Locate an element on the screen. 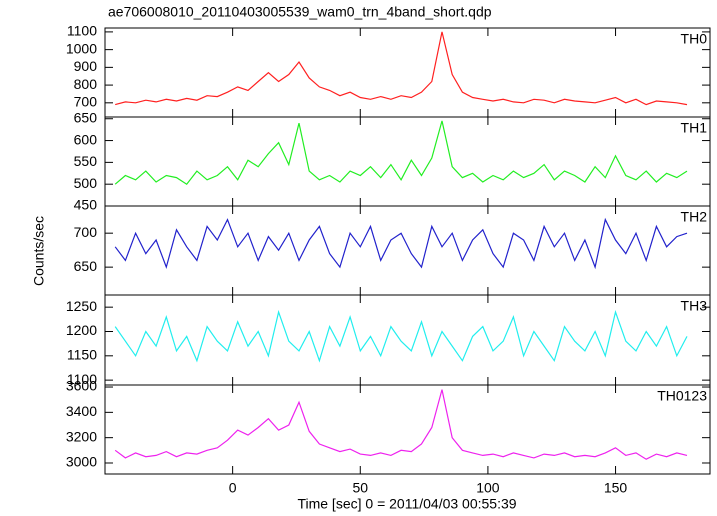  y-tick-label: 3200 is located at coordinates (81, 436).